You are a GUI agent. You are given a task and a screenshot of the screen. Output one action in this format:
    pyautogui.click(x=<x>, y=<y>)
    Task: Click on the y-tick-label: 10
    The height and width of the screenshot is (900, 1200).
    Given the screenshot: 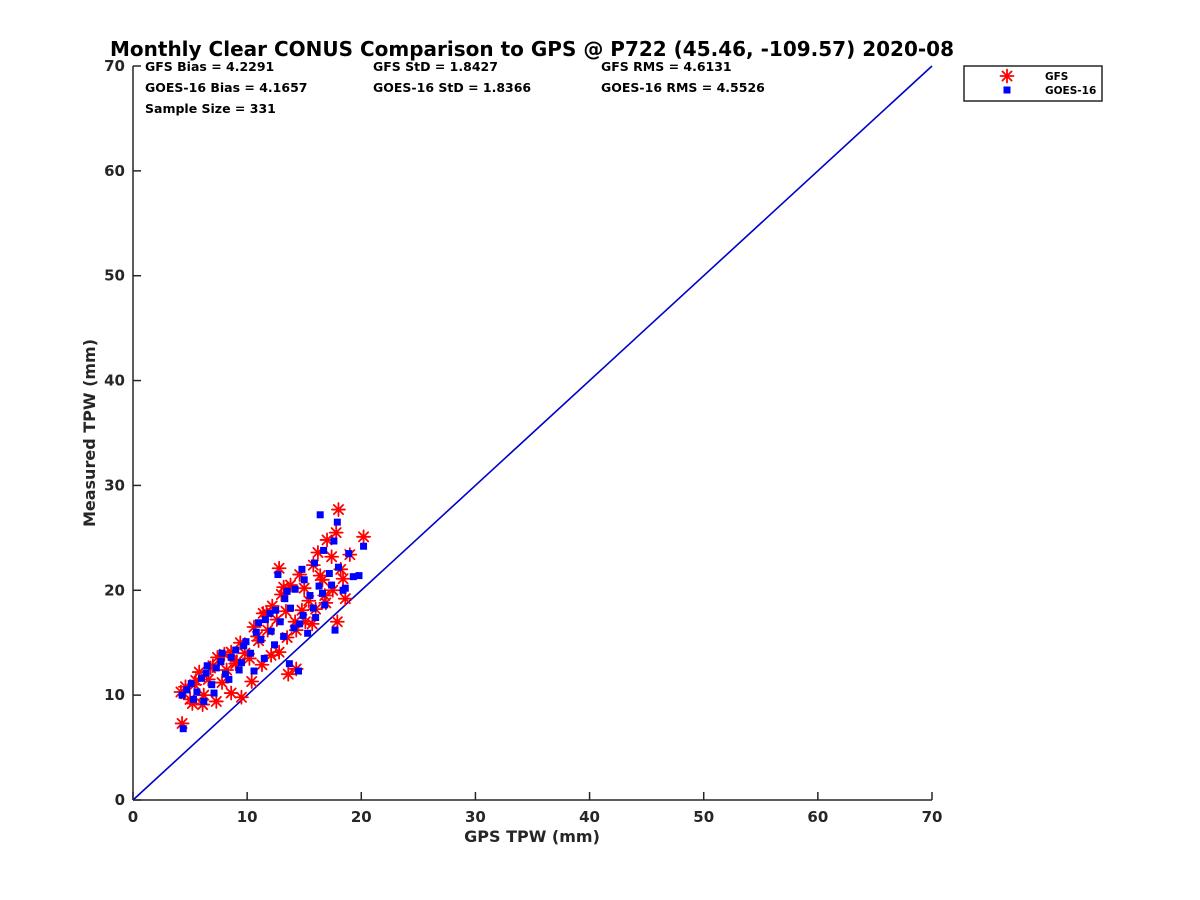 What is the action you would take?
    pyautogui.click(x=114, y=695)
    